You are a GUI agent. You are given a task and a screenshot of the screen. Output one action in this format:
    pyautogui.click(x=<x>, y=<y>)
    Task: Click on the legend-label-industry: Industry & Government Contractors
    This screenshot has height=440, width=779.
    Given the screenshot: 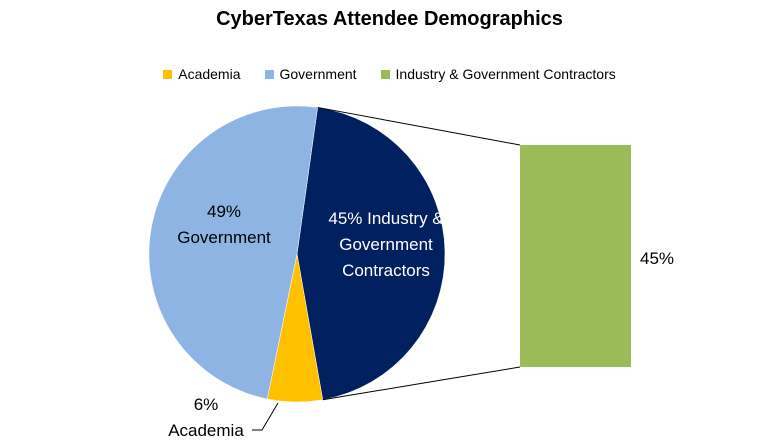 What is the action you would take?
    pyautogui.click(x=505, y=74)
    